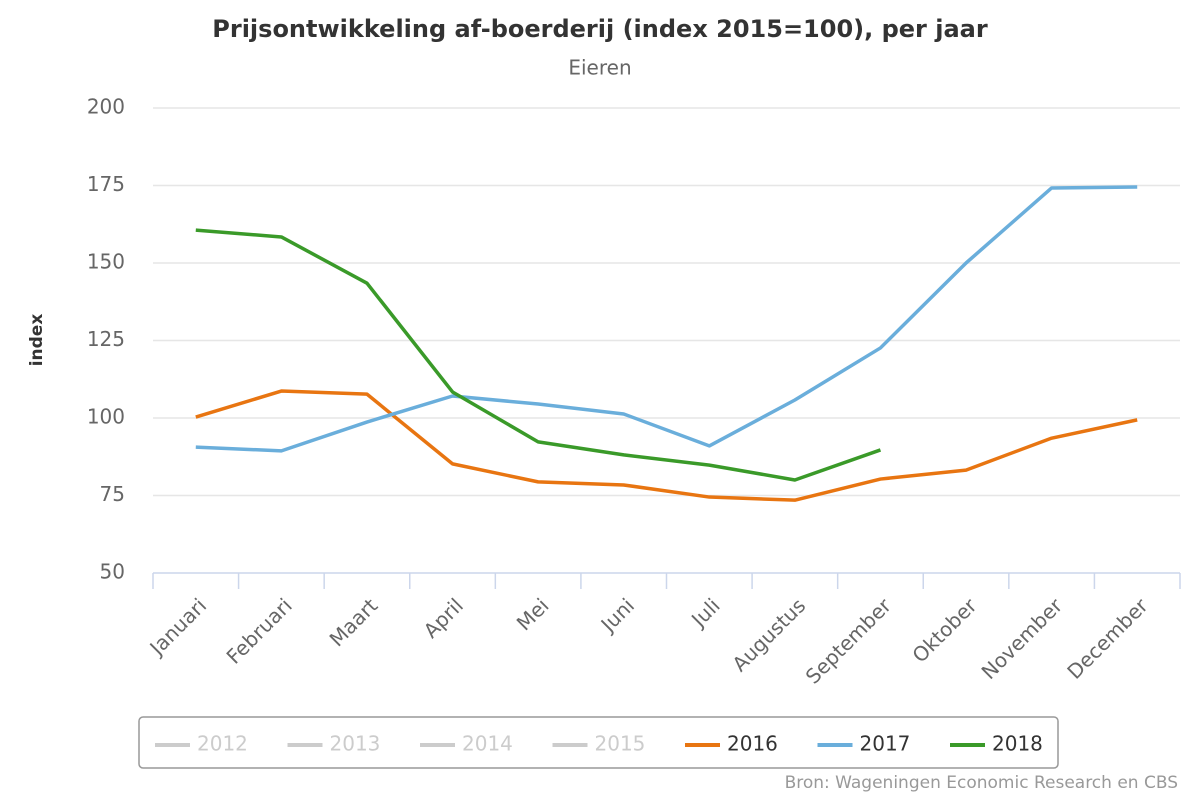 This screenshot has height=800, width=1200. What do you see at coordinates (106, 339) in the screenshot?
I see `y-tick-label: 125` at bounding box center [106, 339].